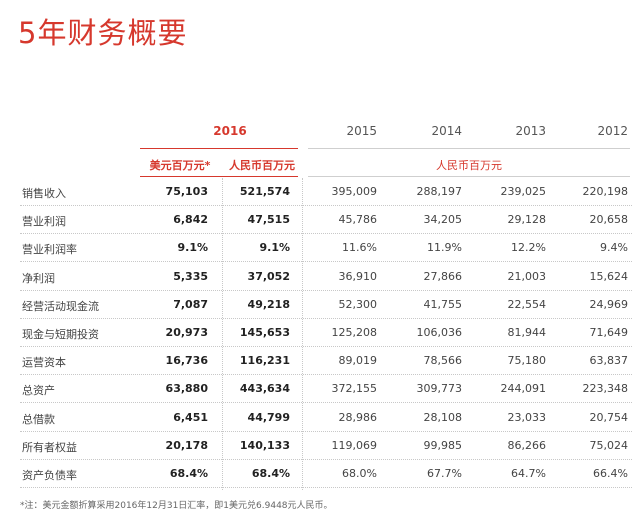 The width and height of the screenshot is (640, 528). I want to click on cell-rmb-2016: 37,052, so click(268, 276).